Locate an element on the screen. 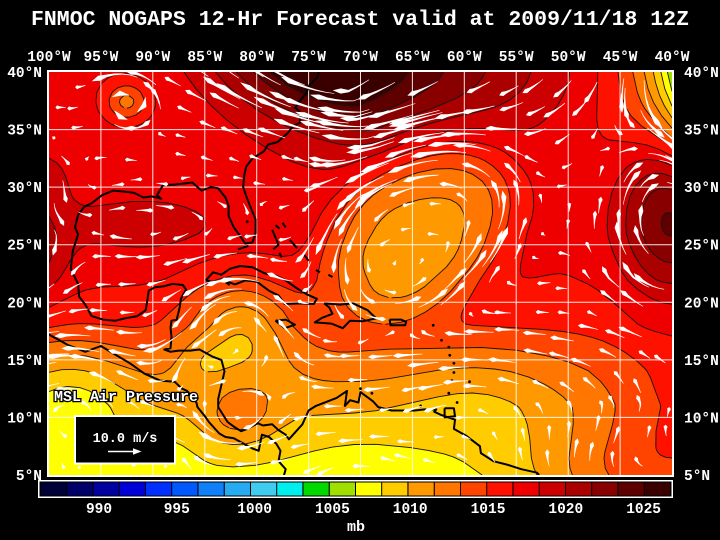 The width and height of the screenshot is (720, 540). svg-text: 40°W is located at coordinates (672, 58).